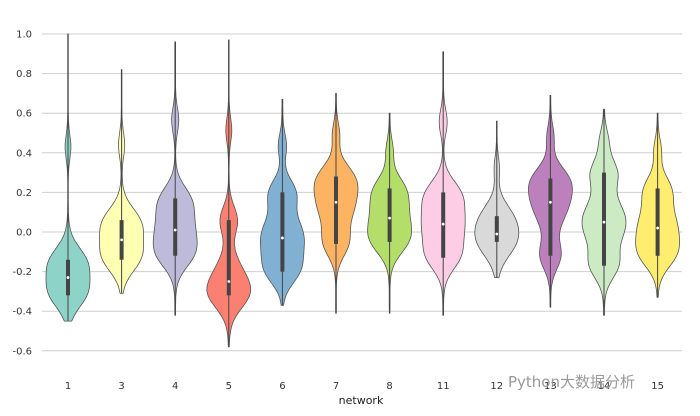 Image resolution: width=700 pixels, height=416 pixels. I want to click on y-tick-label: -0.6, so click(22, 351).